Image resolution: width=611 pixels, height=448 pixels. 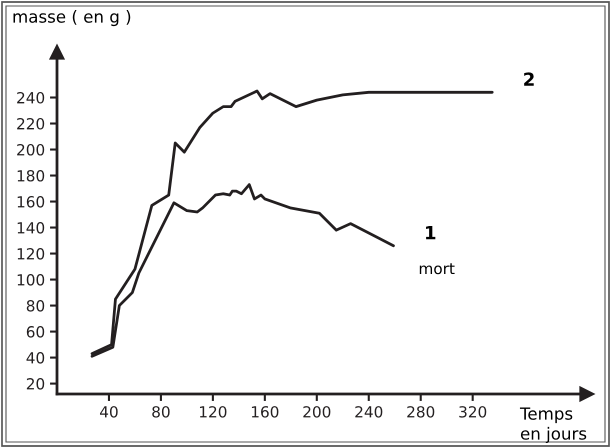 What do you see at coordinates (529, 79) in the screenshot?
I see `series-label: 2` at bounding box center [529, 79].